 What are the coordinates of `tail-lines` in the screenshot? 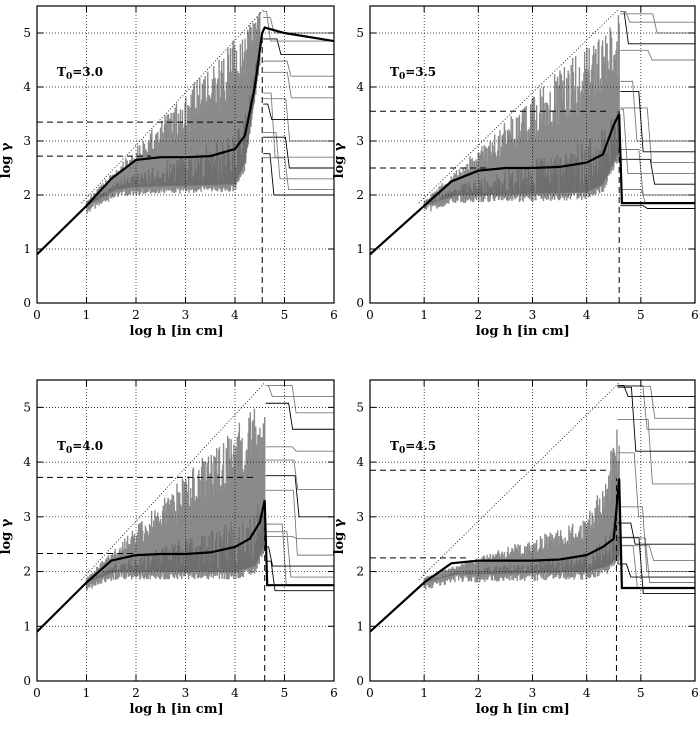 It's located at (299, 488).